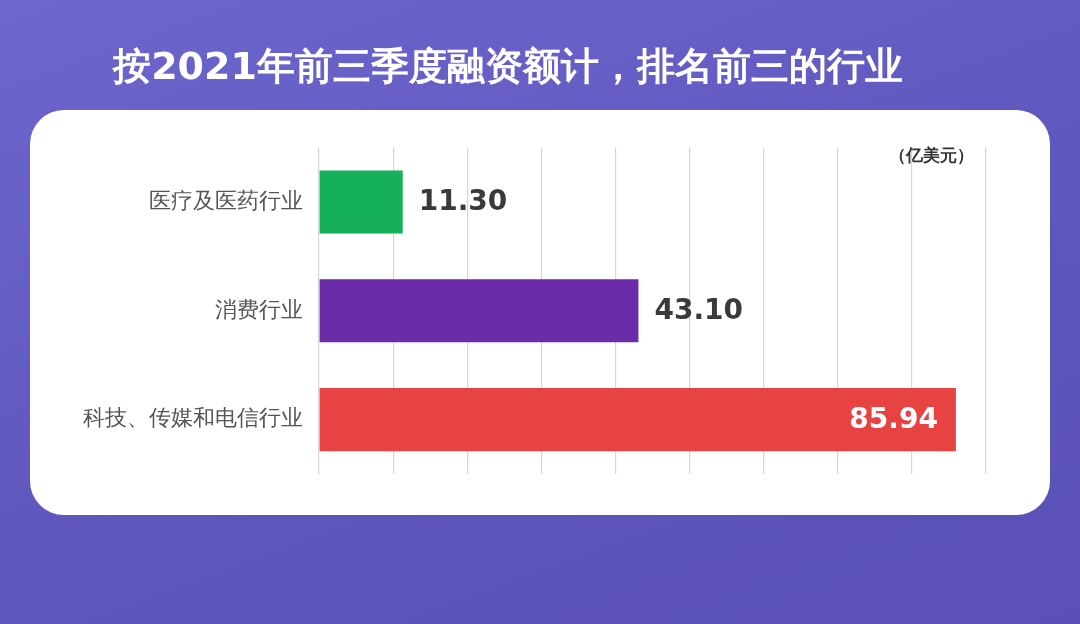 This screenshot has height=624, width=1080. What do you see at coordinates (893, 418) in the screenshot?
I see `data-label: 85.94` at bounding box center [893, 418].